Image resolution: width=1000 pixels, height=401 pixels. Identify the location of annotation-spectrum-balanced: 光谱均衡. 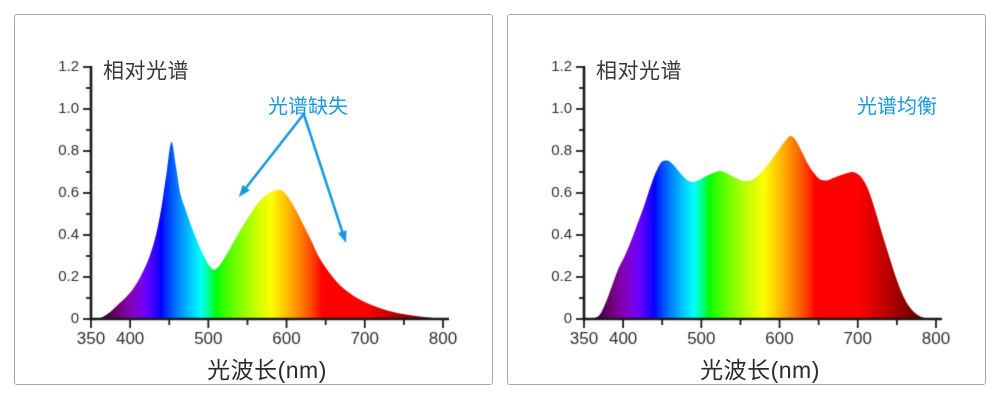
(897, 107).